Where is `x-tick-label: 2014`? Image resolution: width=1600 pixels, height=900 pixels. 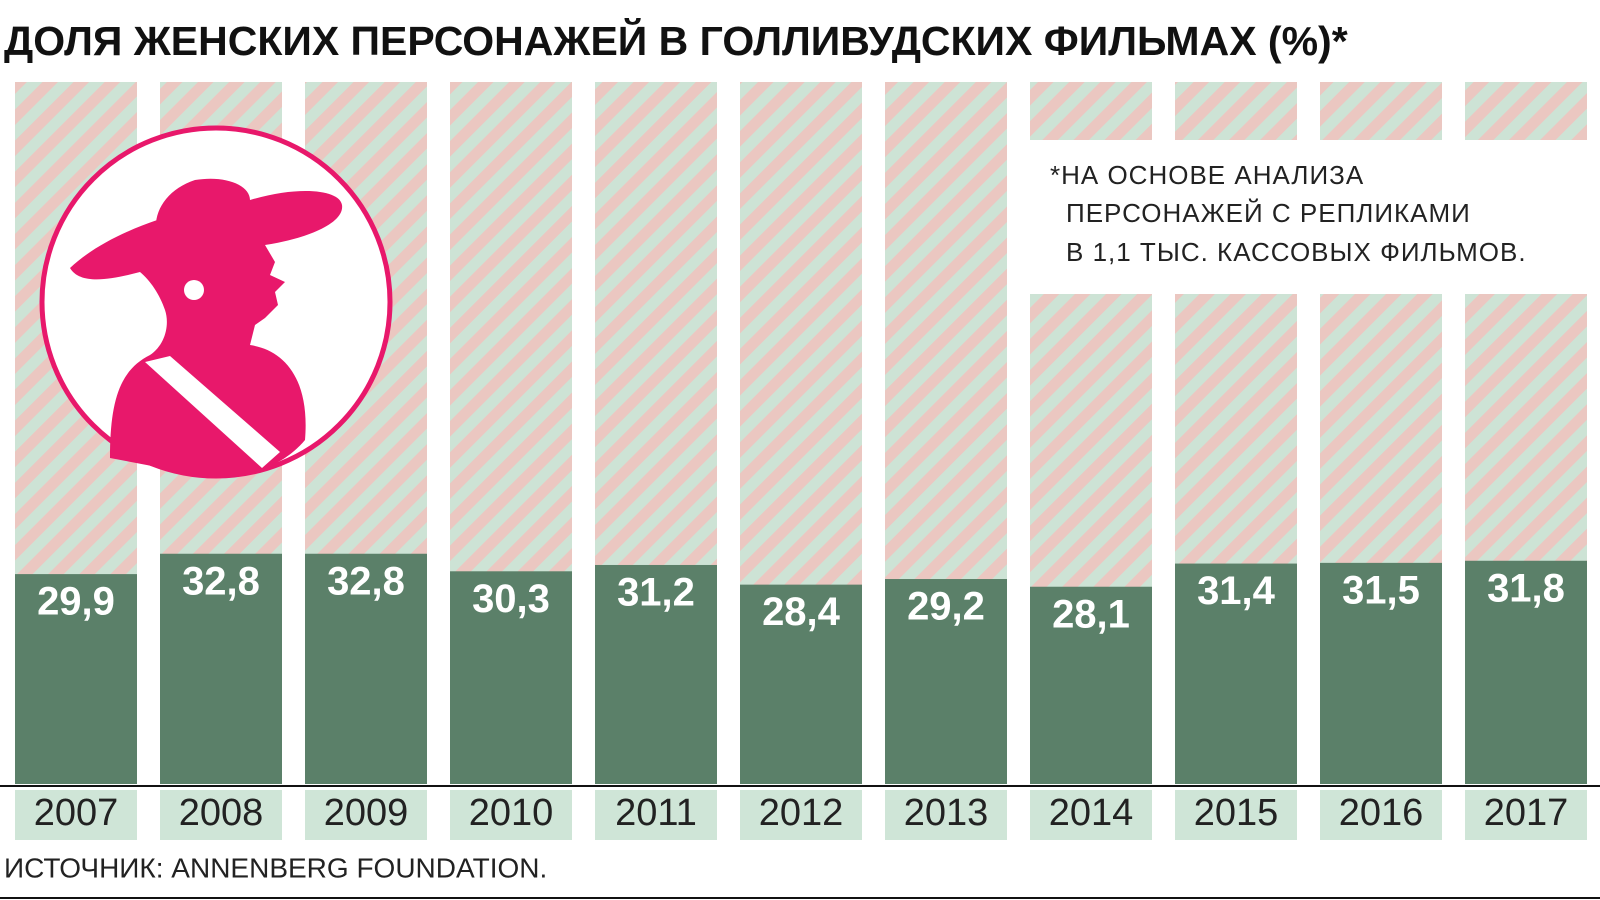
x-tick-label: 2014 is located at coordinates (1091, 813).